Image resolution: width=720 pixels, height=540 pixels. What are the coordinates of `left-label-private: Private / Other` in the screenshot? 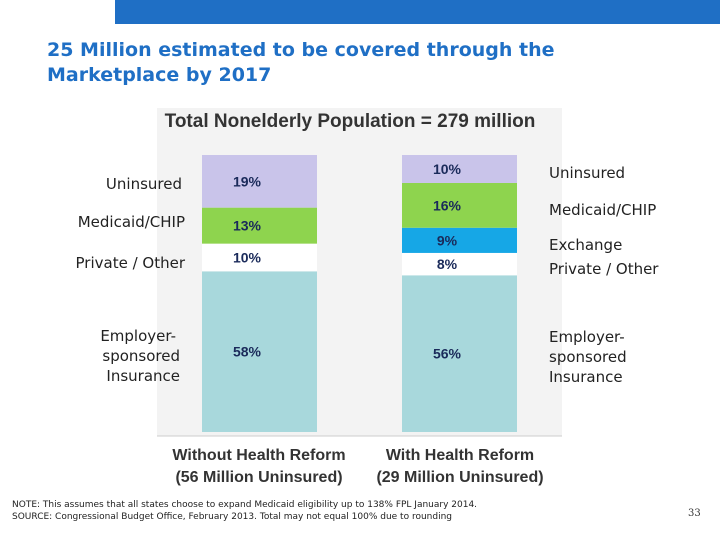 It's located at (130, 263).